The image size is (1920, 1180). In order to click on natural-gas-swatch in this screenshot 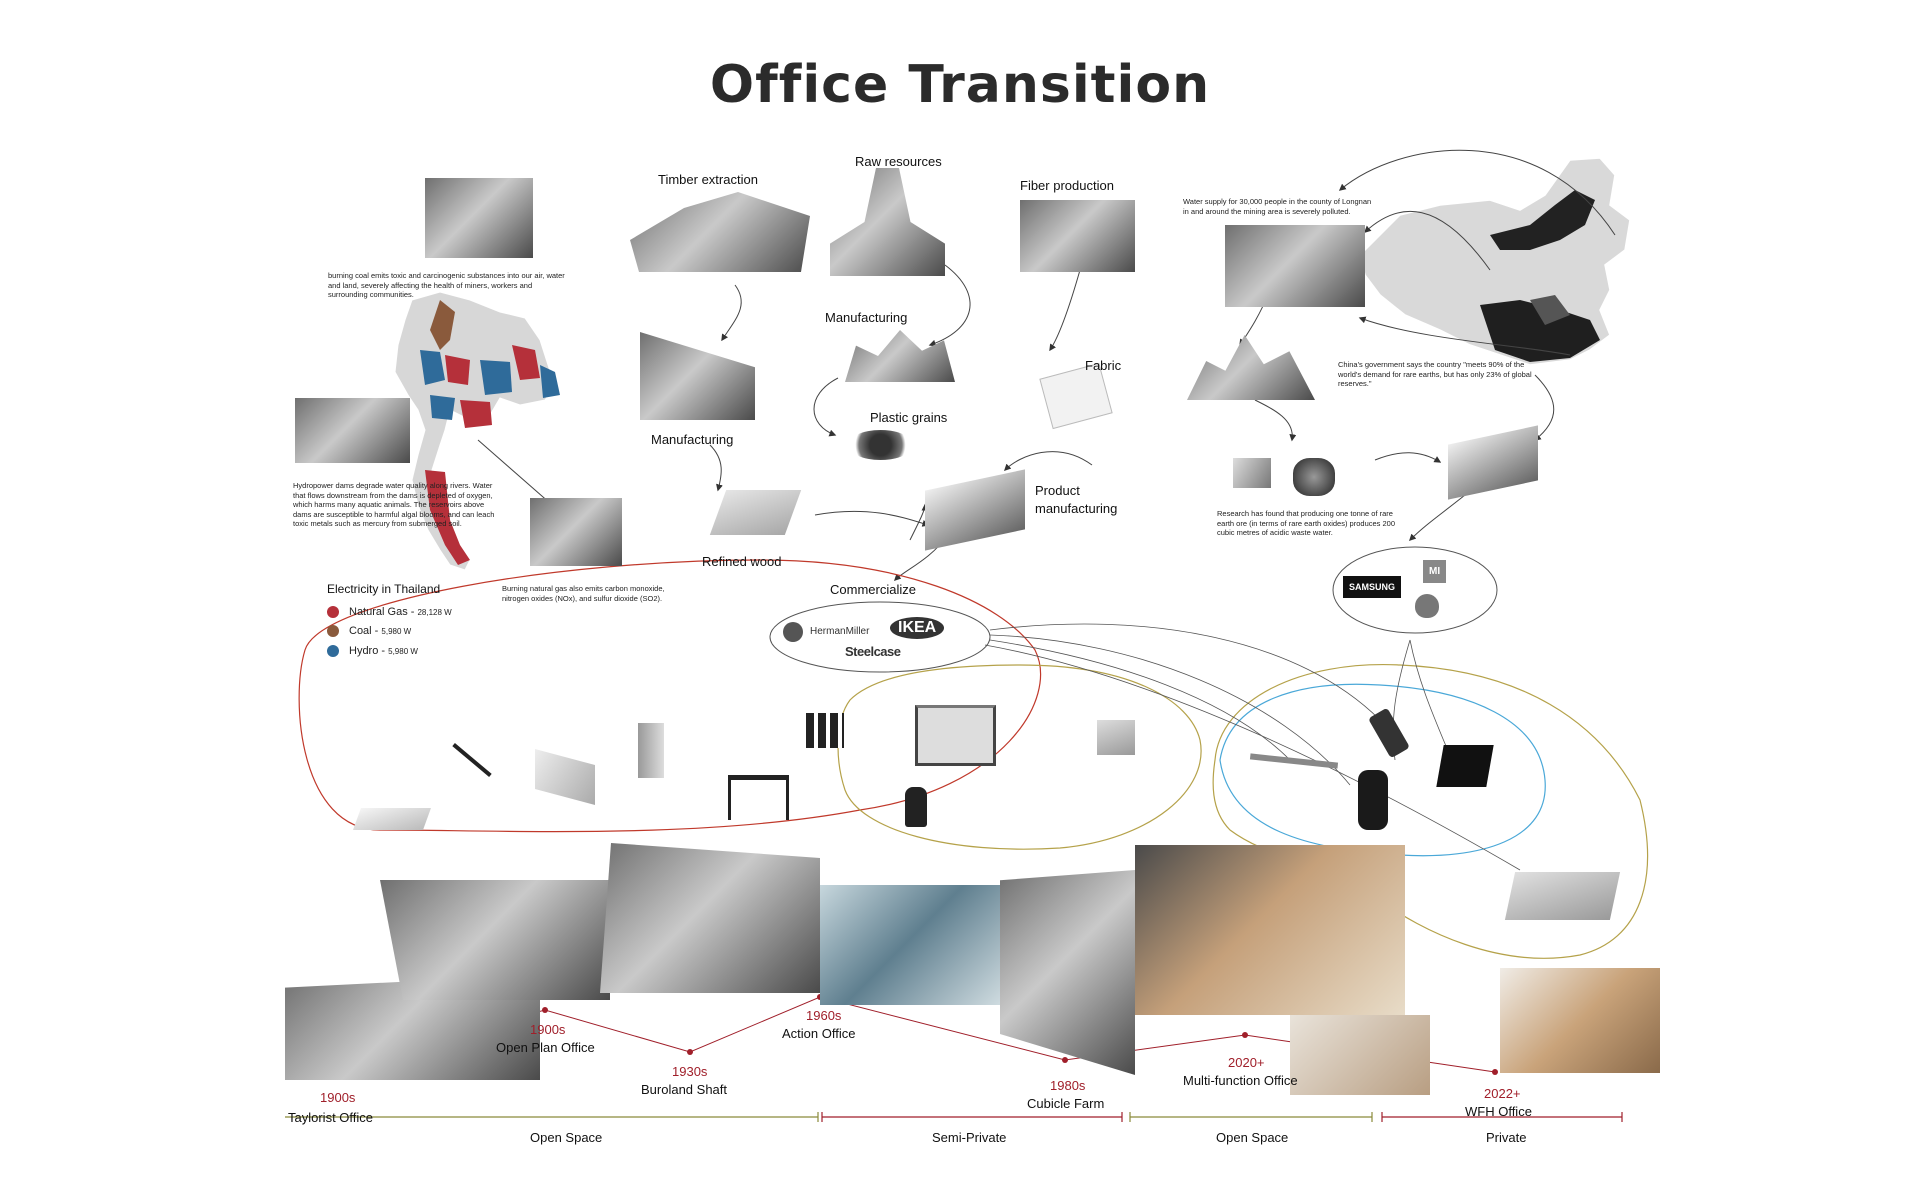, I will do `click(333, 612)`.